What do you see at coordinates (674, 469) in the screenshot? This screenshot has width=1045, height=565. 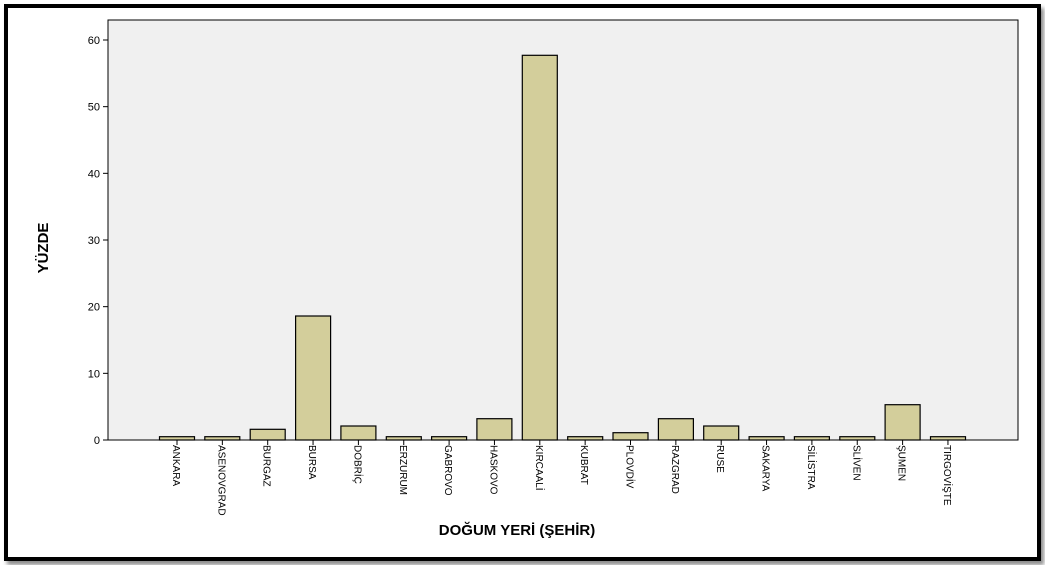 I see `x-tick-label: RAZGRAD` at bounding box center [674, 469].